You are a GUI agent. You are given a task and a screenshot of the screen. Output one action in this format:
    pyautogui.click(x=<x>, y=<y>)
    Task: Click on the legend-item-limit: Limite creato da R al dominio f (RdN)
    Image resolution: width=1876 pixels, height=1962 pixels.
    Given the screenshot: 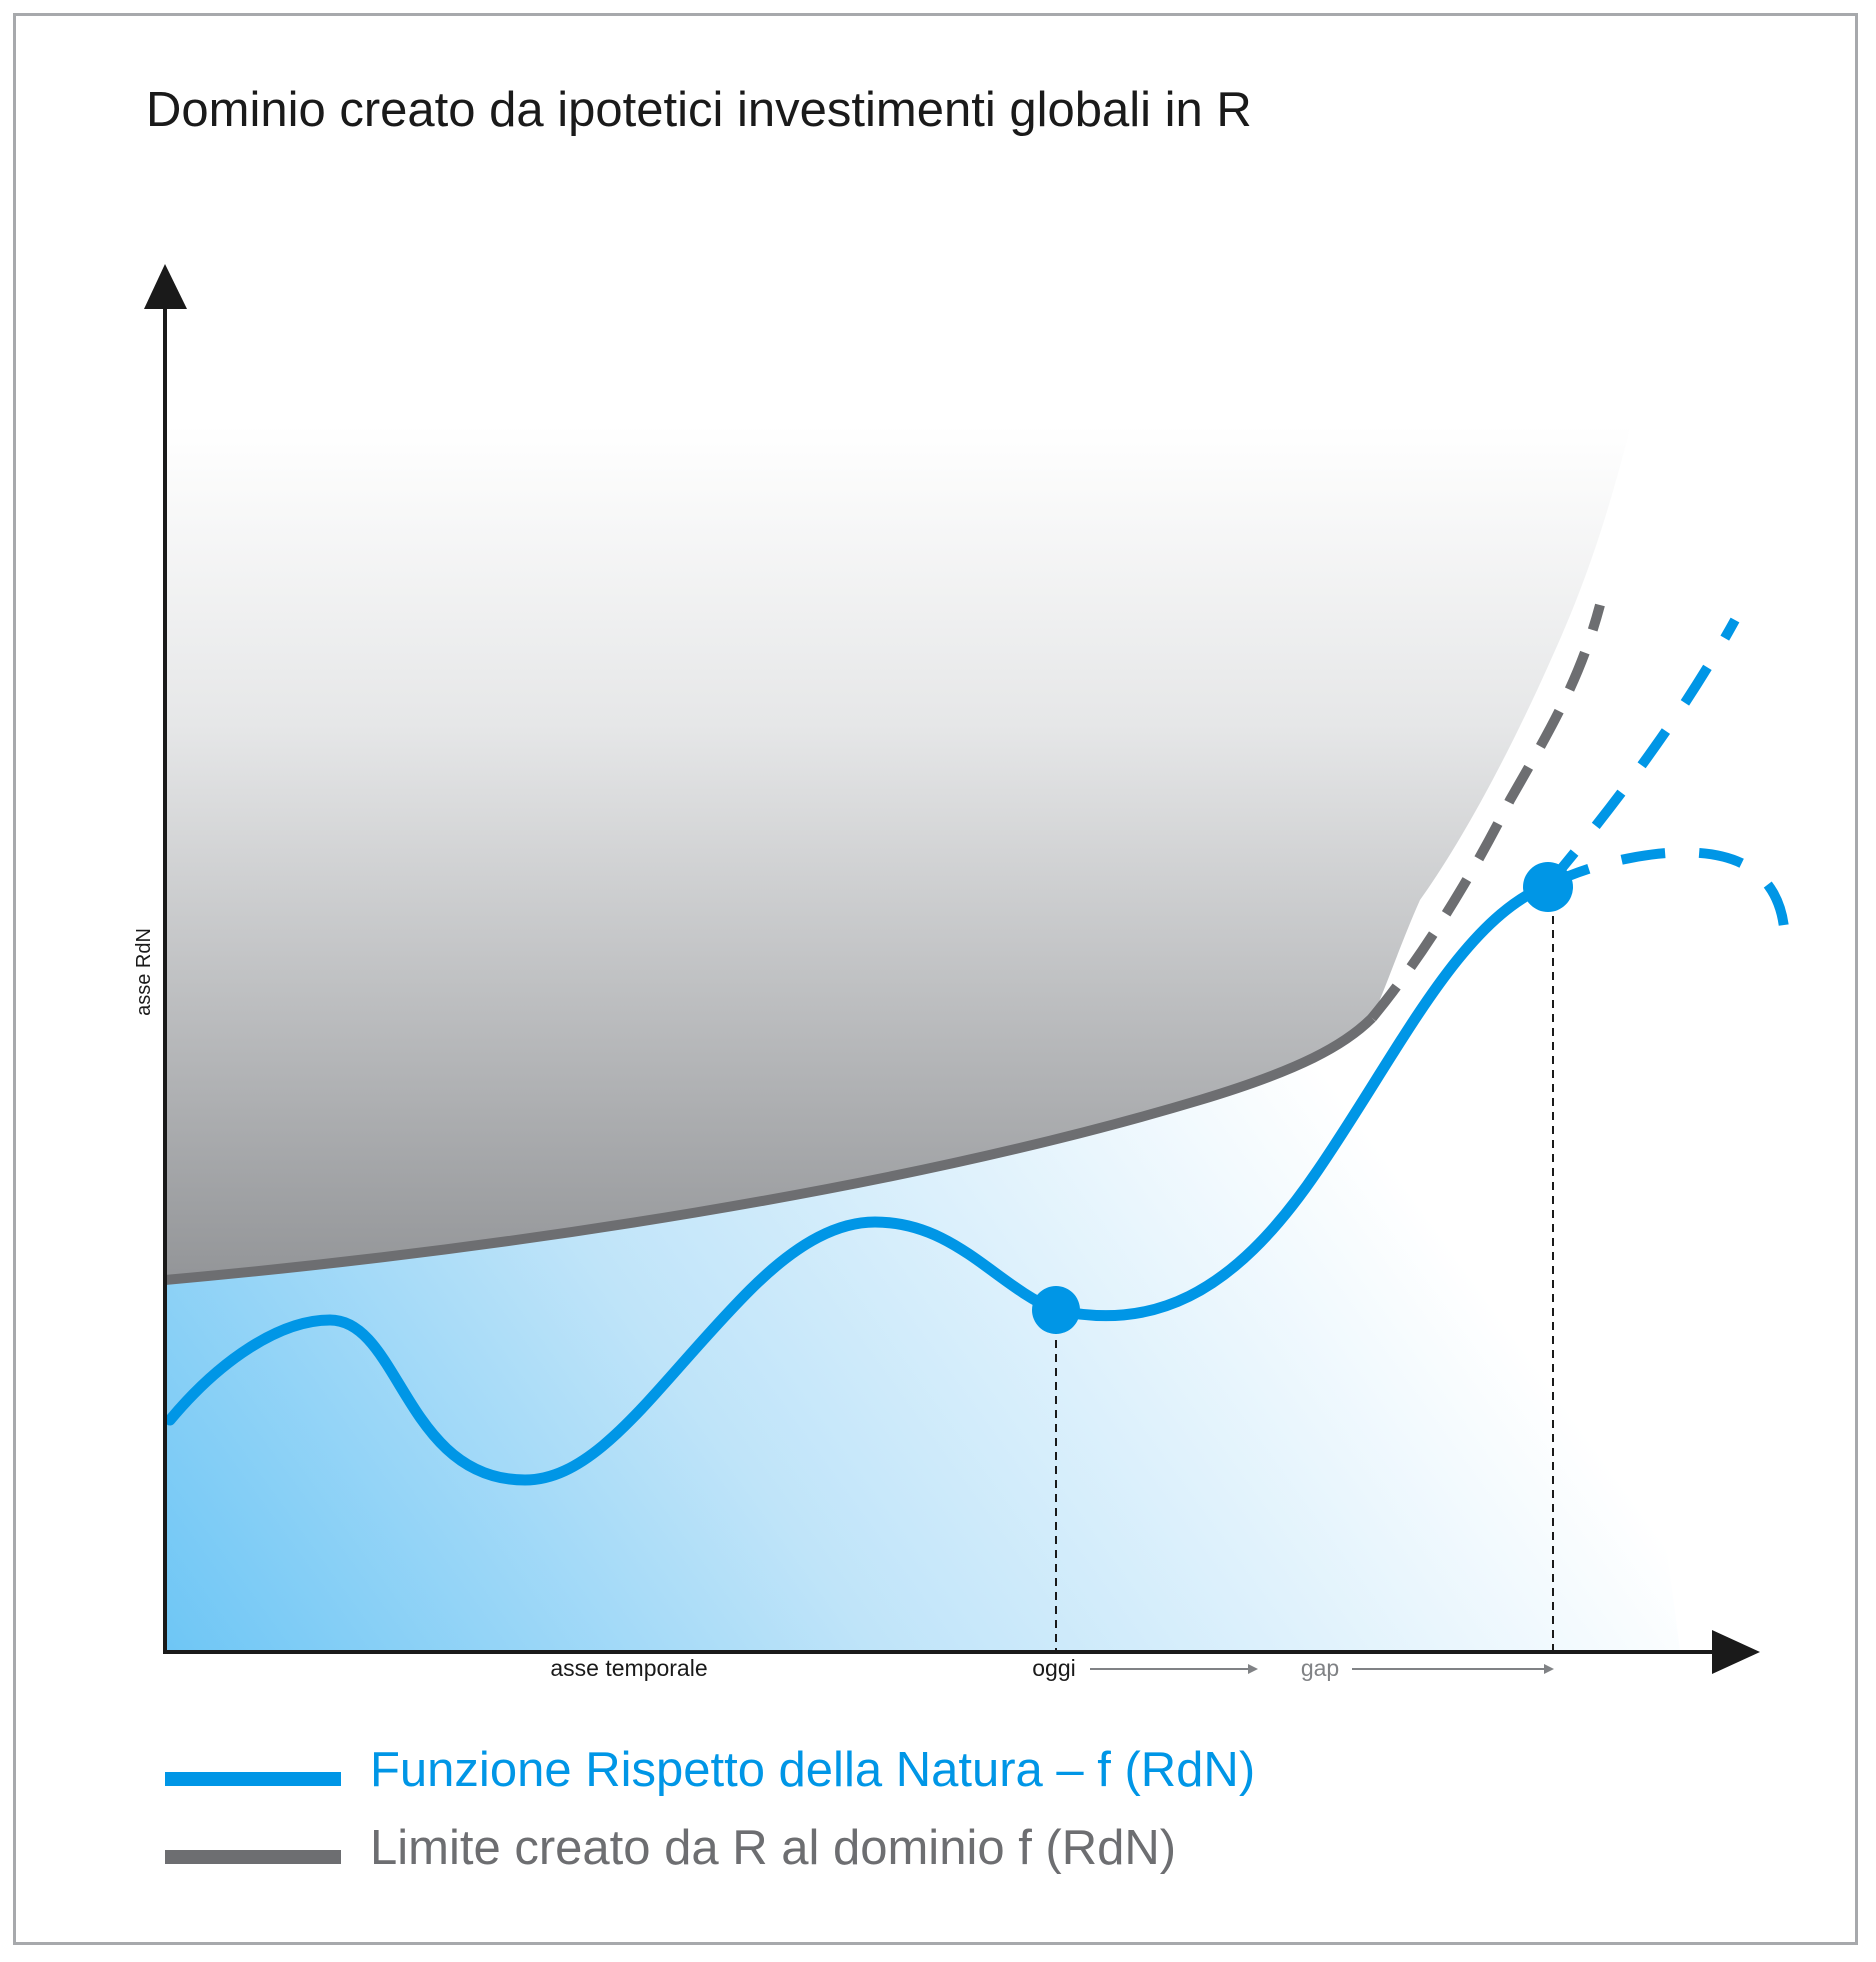 What is the action you would take?
    pyautogui.click(x=915, y=1855)
    